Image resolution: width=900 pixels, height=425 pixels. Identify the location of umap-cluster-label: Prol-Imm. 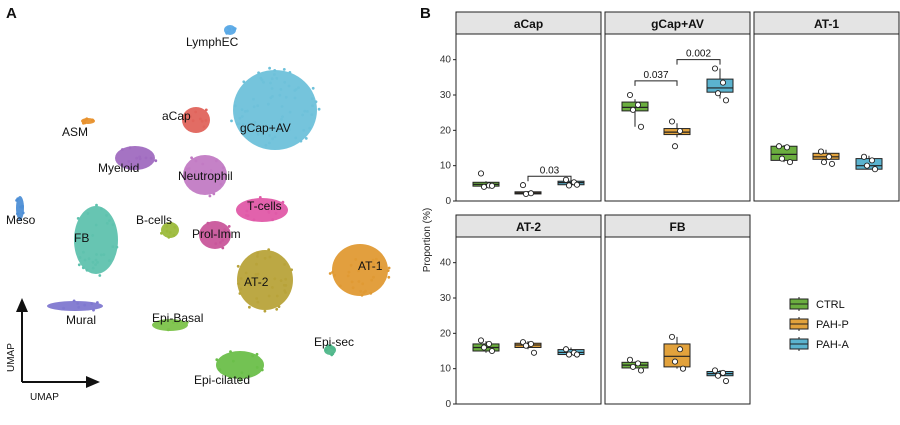
(216, 234).